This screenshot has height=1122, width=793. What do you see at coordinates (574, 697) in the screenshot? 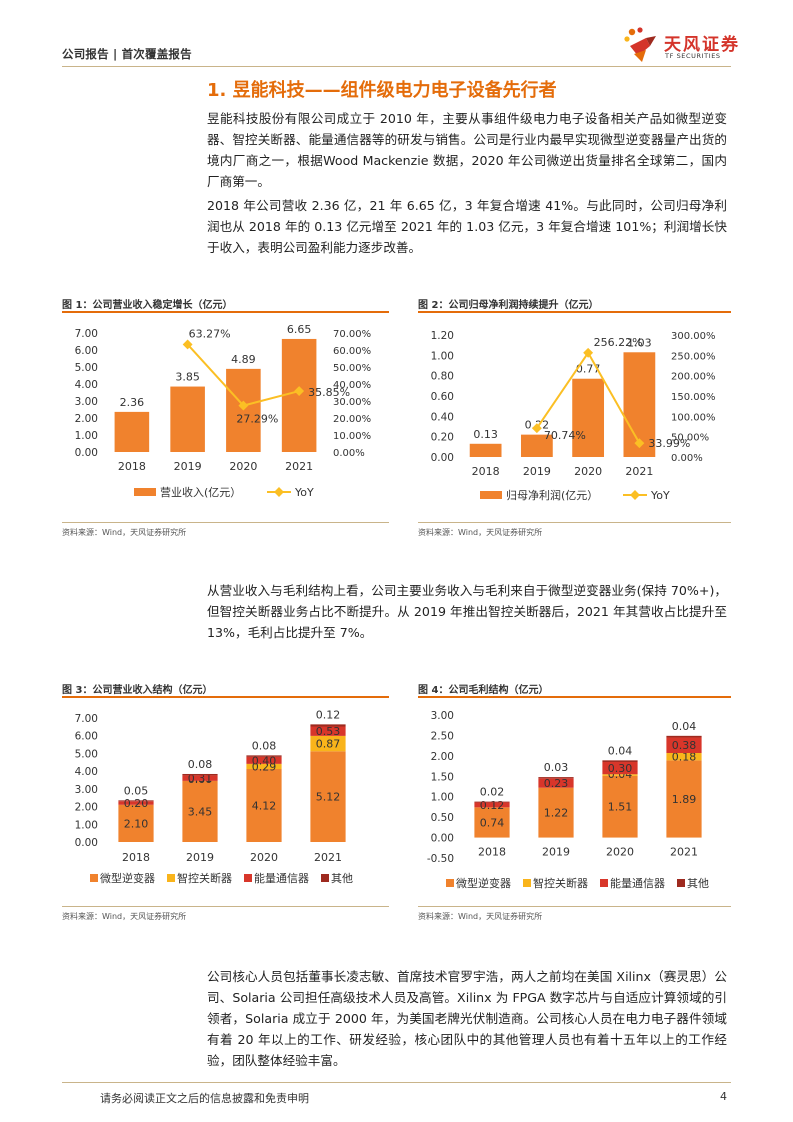
I see `figure-4-rule` at bounding box center [574, 697].